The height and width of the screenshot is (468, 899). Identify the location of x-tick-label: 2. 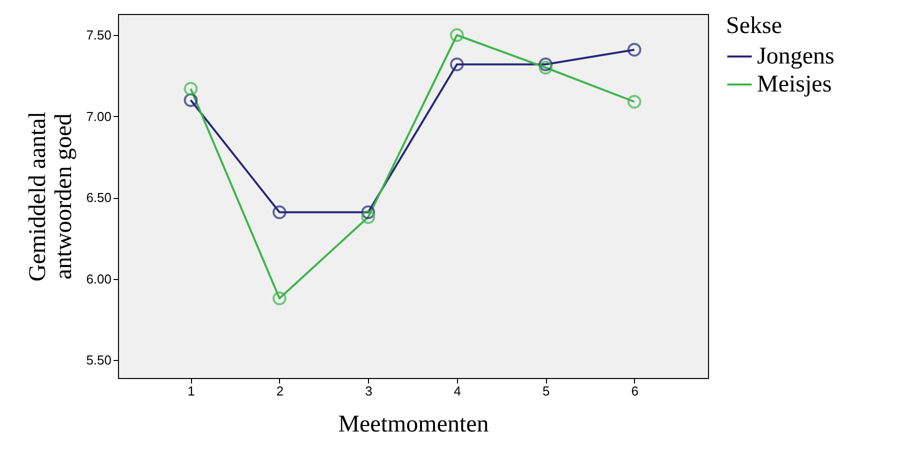
(280, 391).